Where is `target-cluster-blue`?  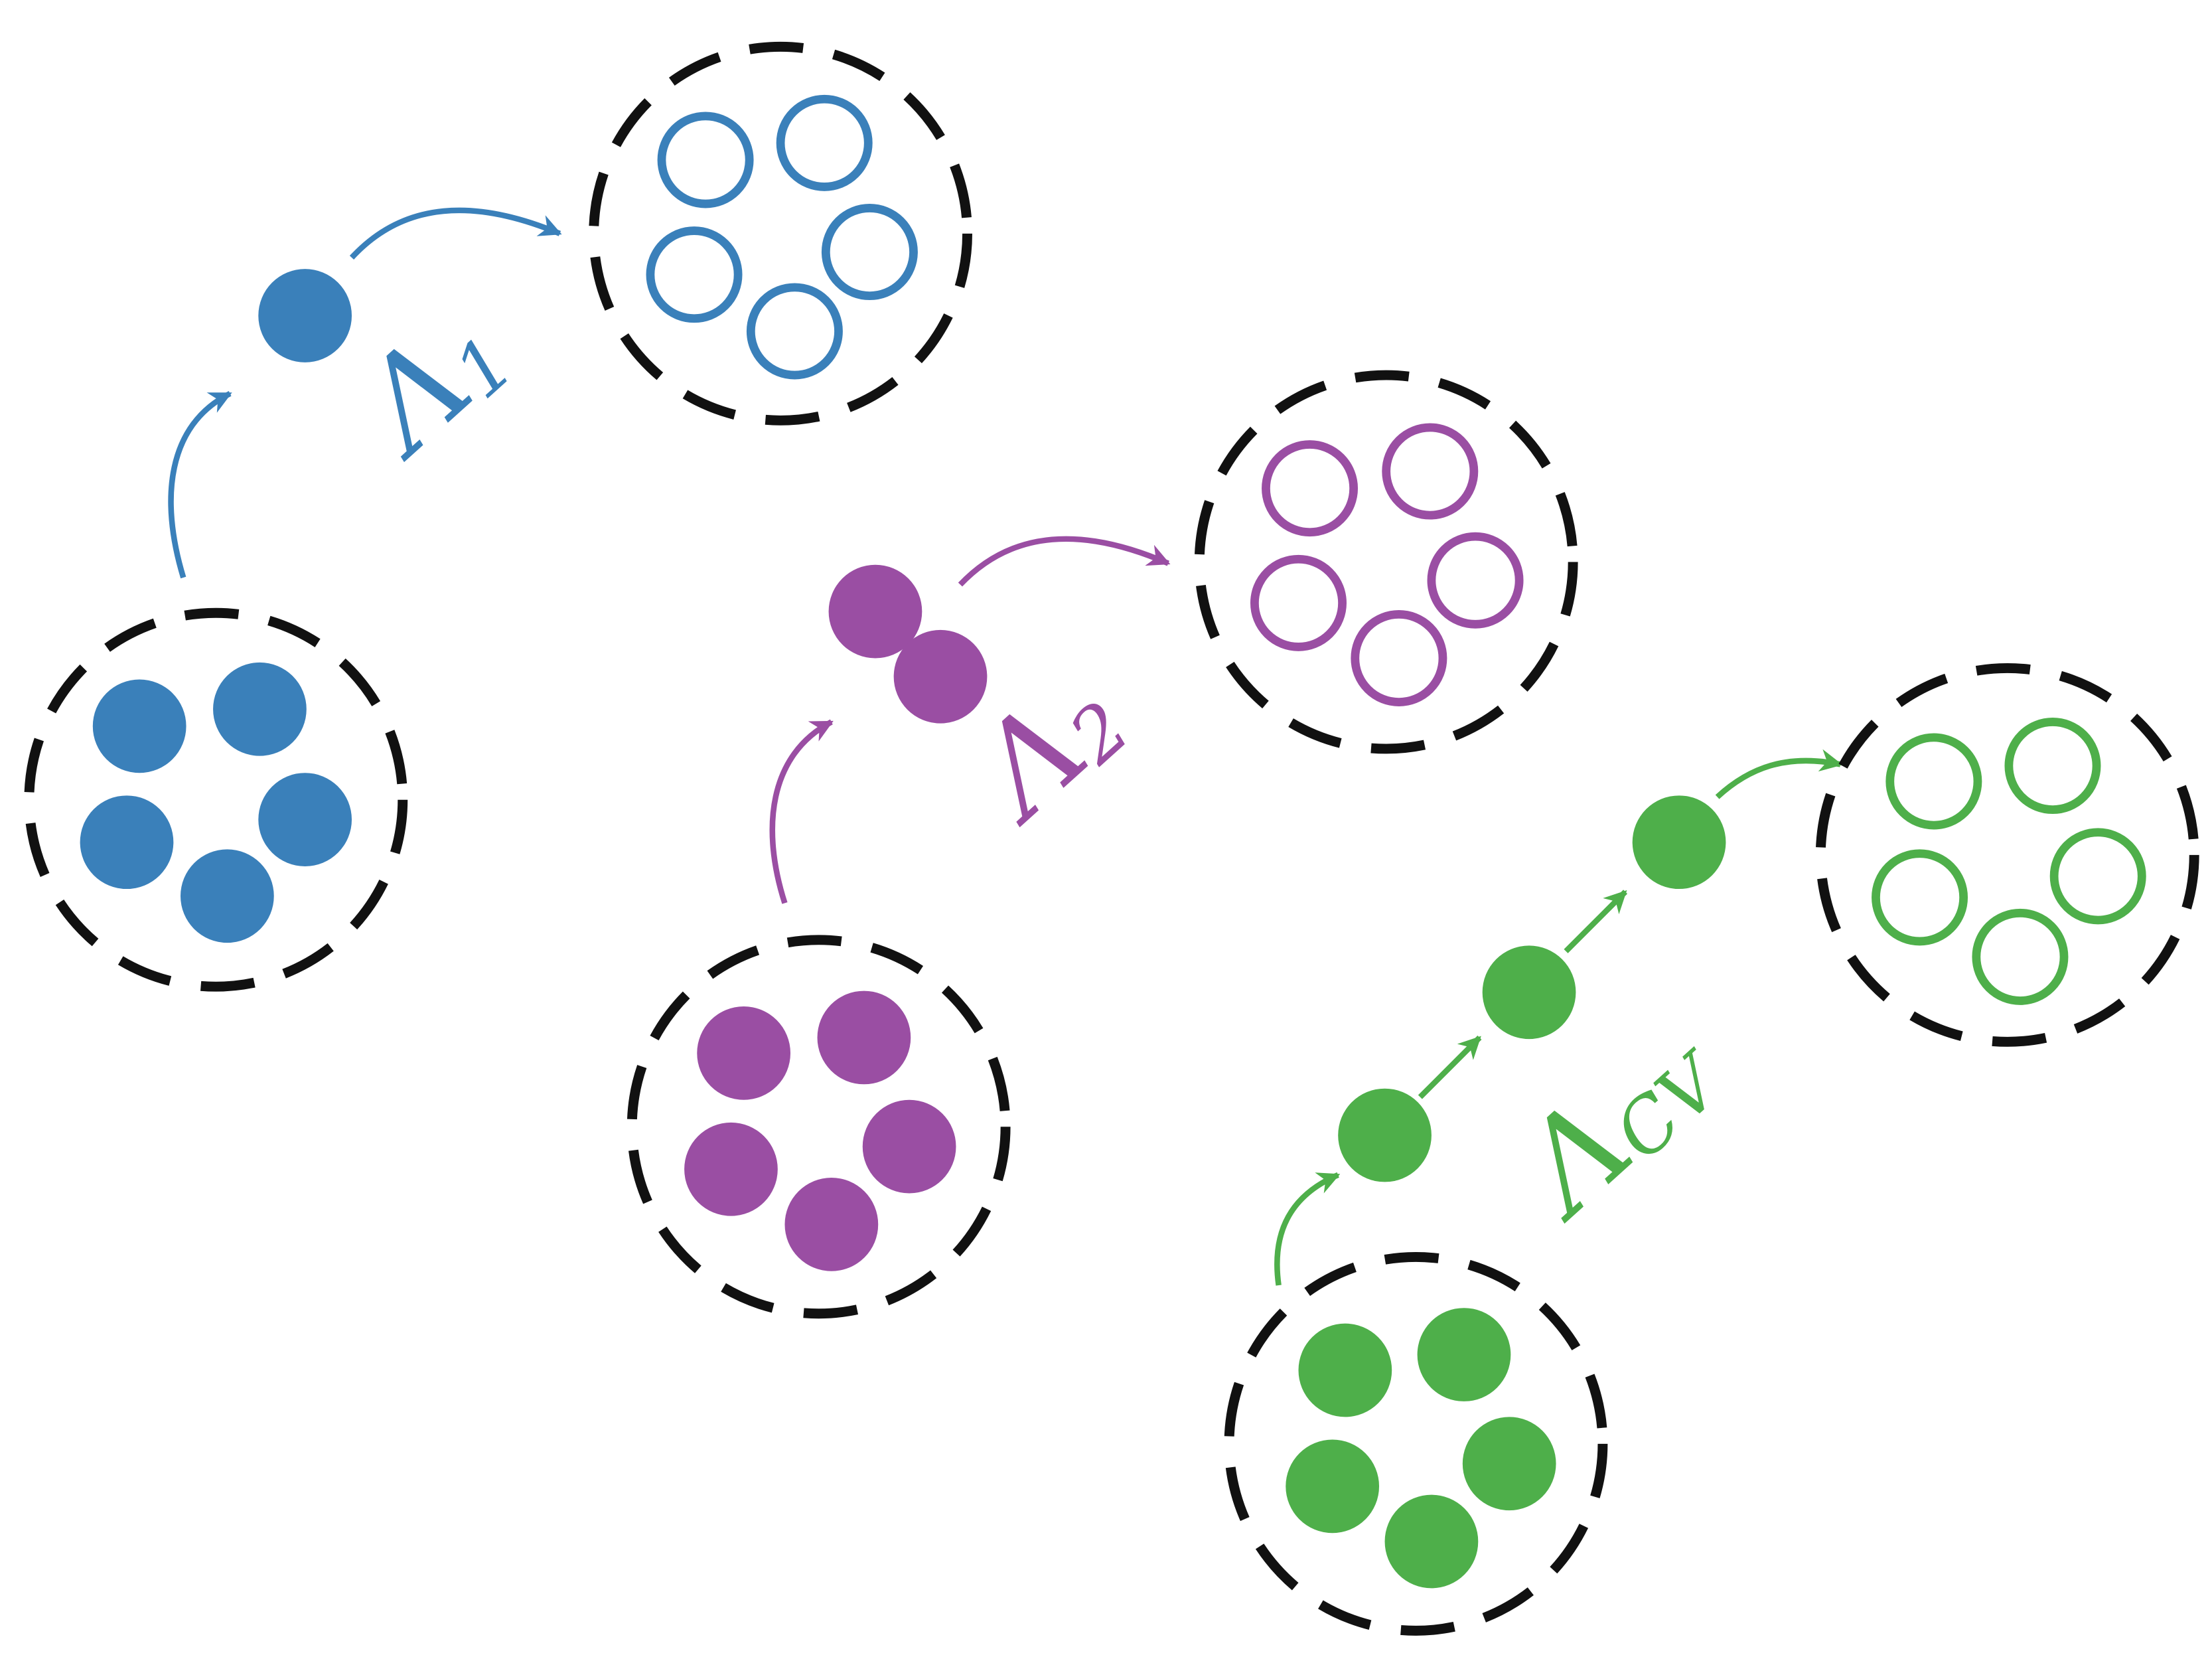 target-cluster-blue is located at coordinates (781, 233).